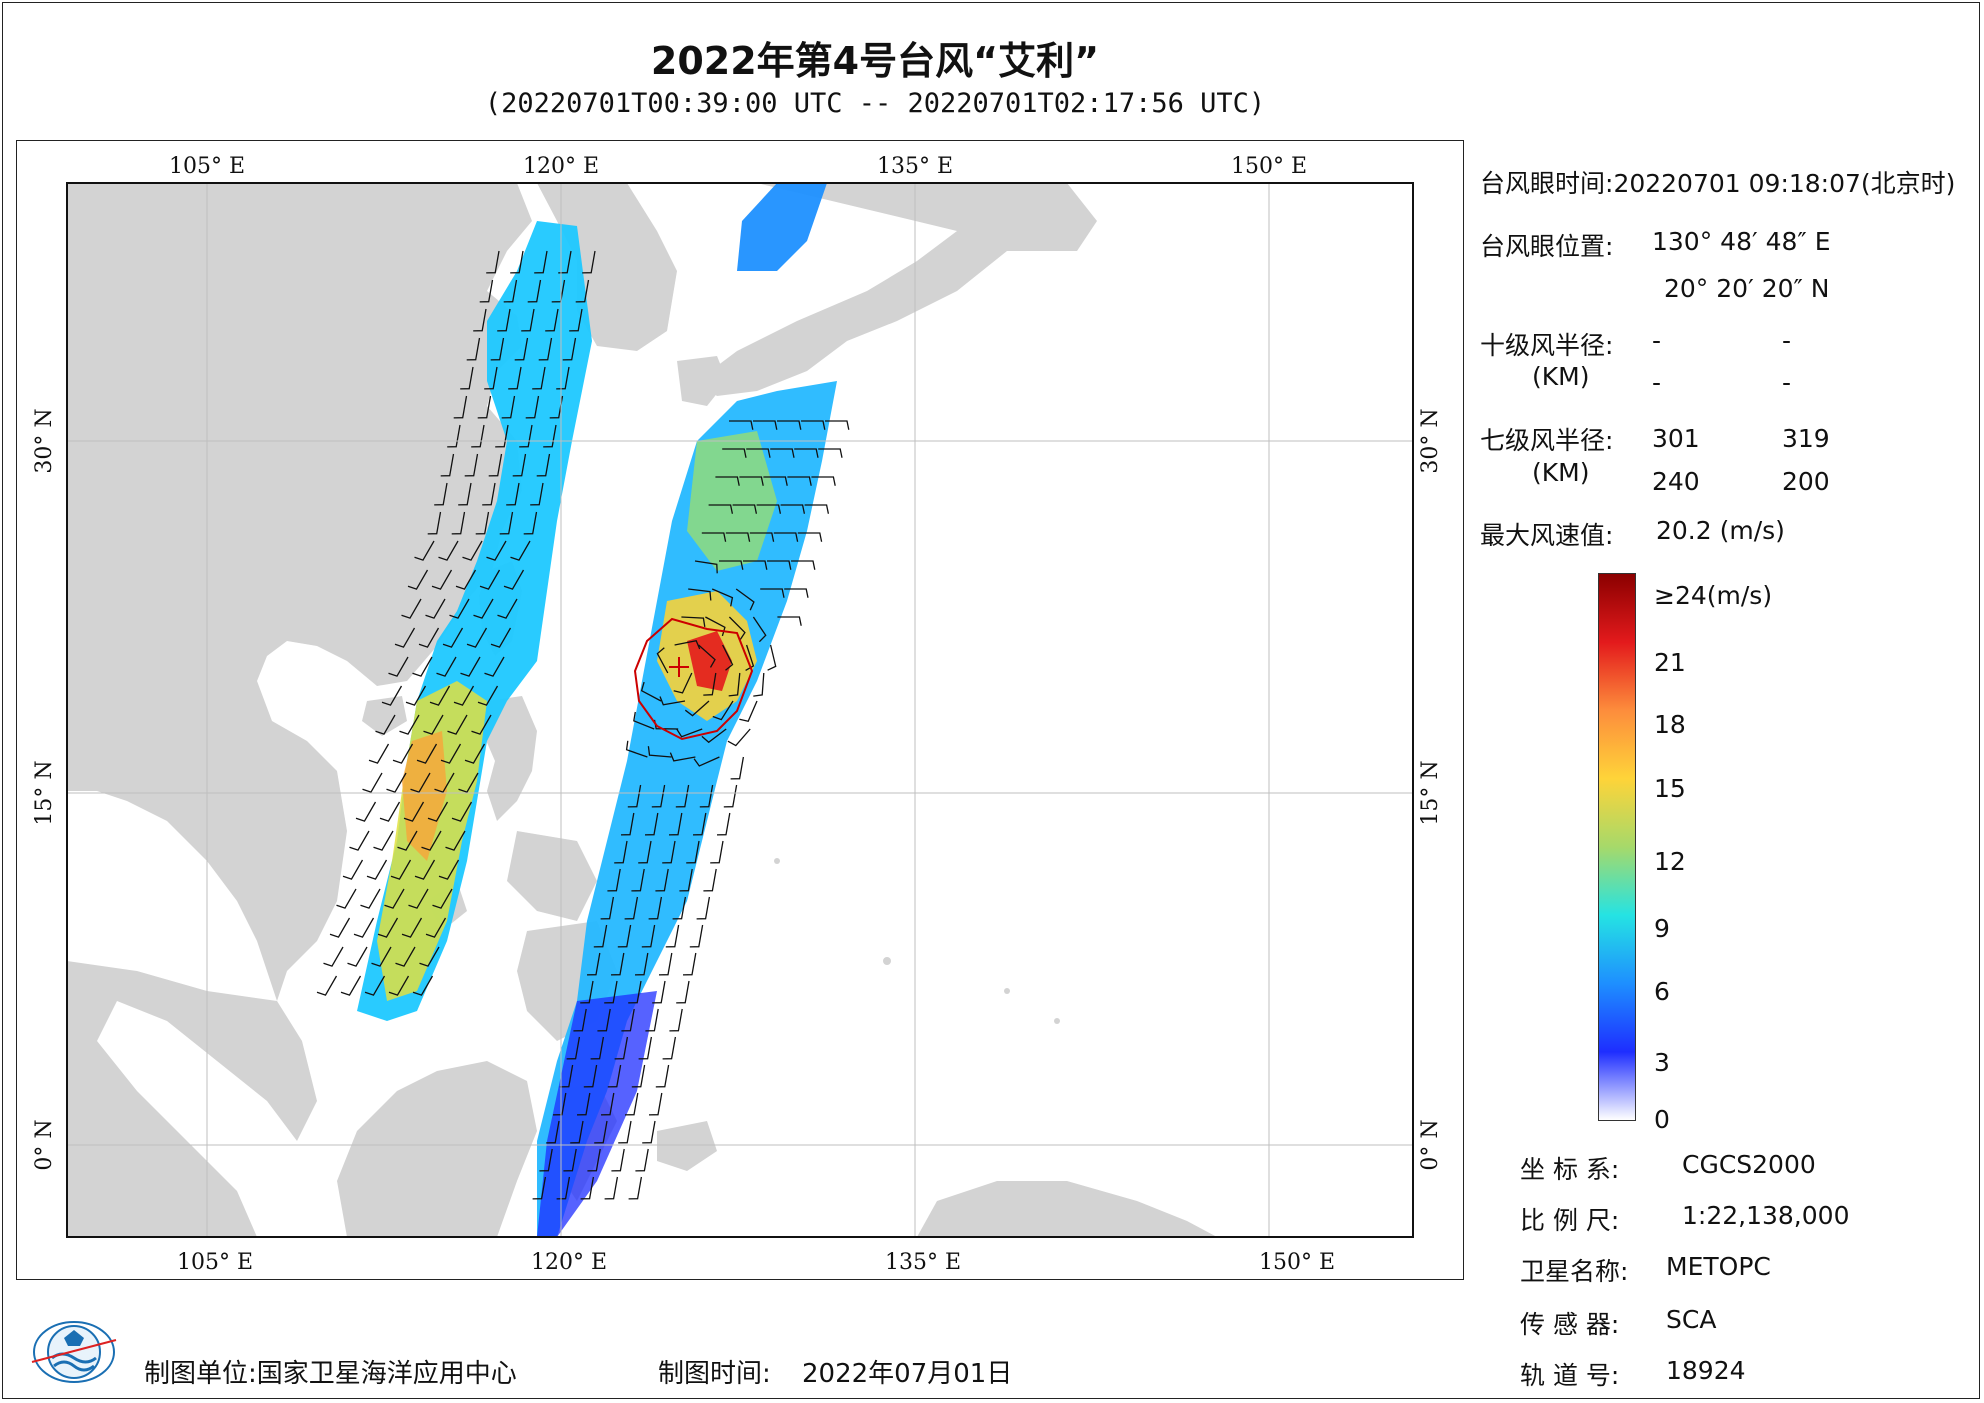  I want to click on colorbar-label: ≥24(m/s), so click(1713, 595).